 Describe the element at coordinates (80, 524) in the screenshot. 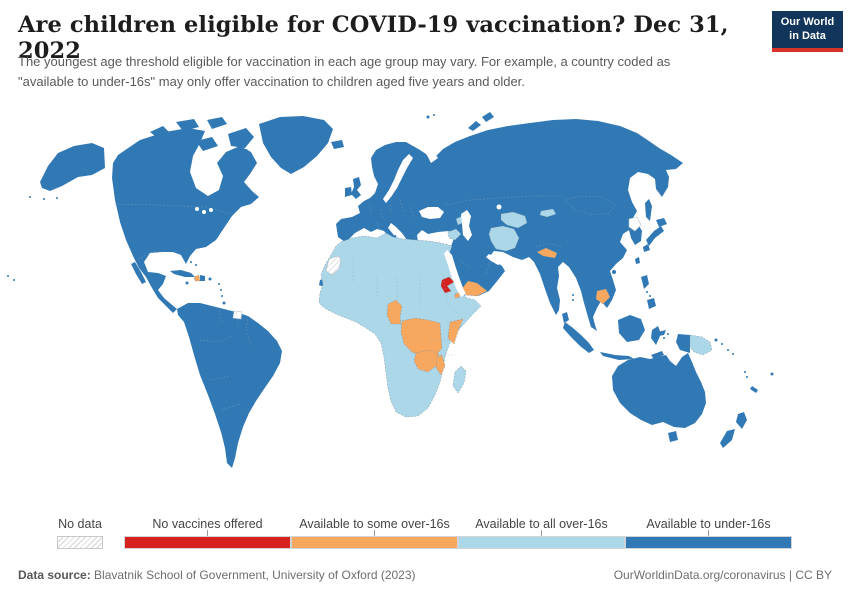

I see `legend-no-data-label: No data` at that location.